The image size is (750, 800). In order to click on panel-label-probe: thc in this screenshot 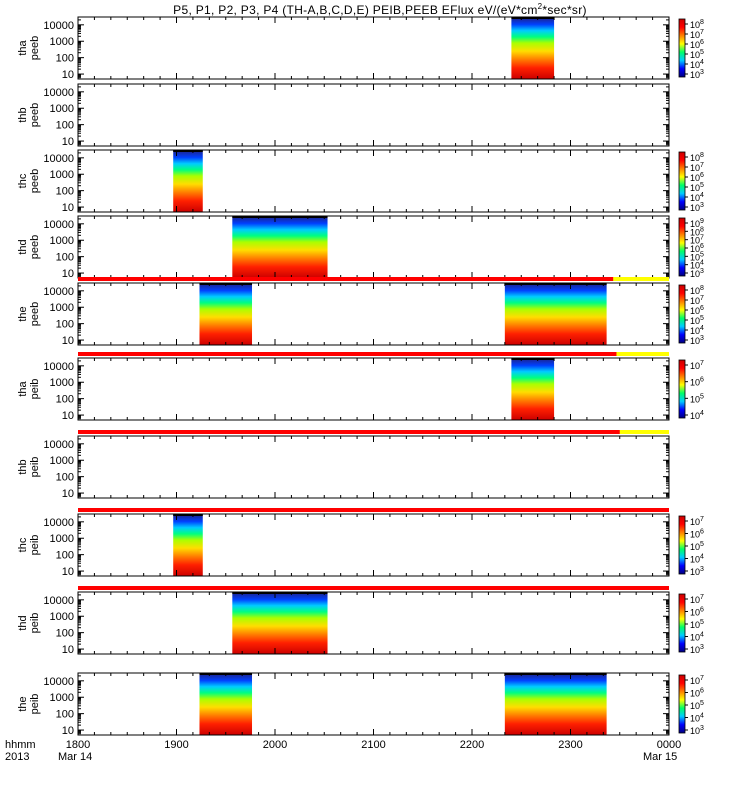, I will do `click(23, 180)`.